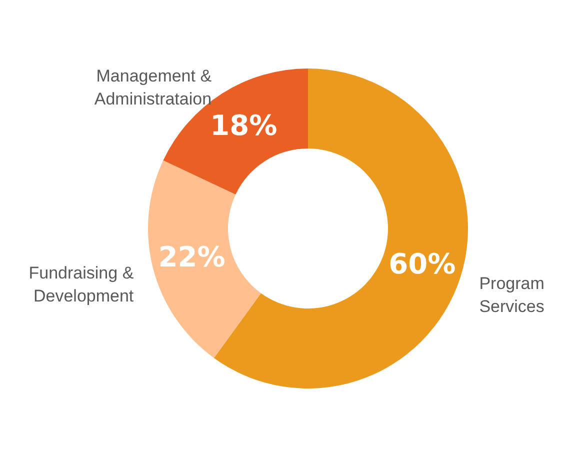 The image size is (576, 457). I want to click on data-label: 60%, so click(422, 264).